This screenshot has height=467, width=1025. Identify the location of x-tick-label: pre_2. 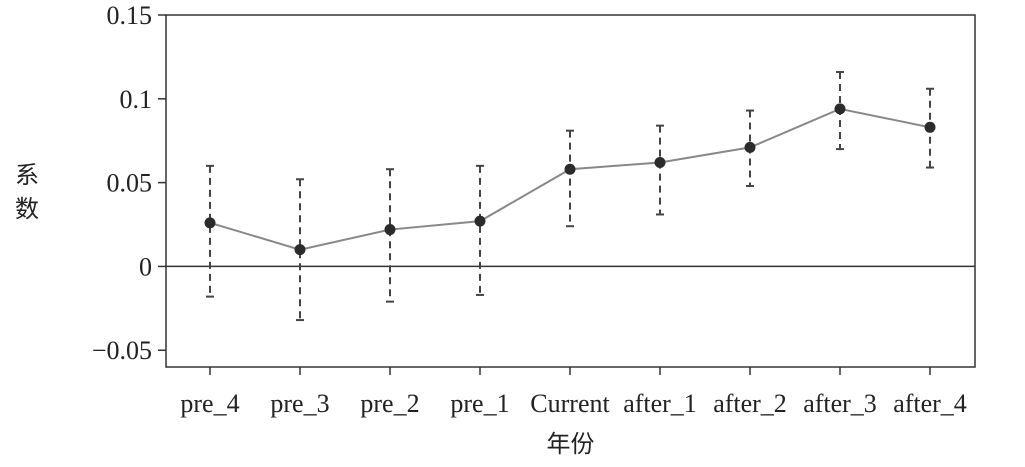
(389, 403).